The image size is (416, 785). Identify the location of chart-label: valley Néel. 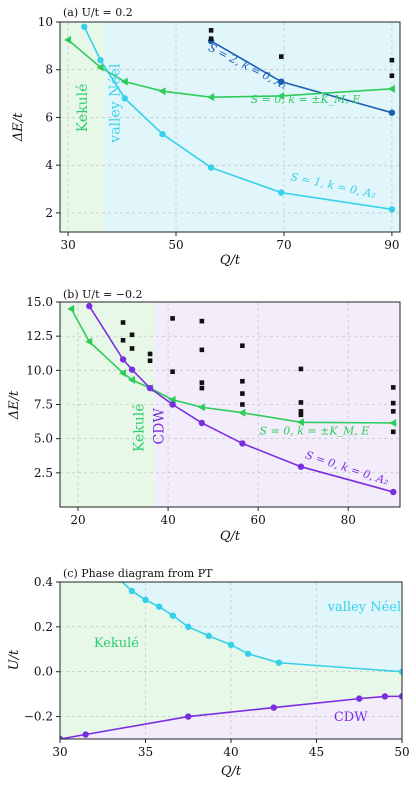
(364, 607).